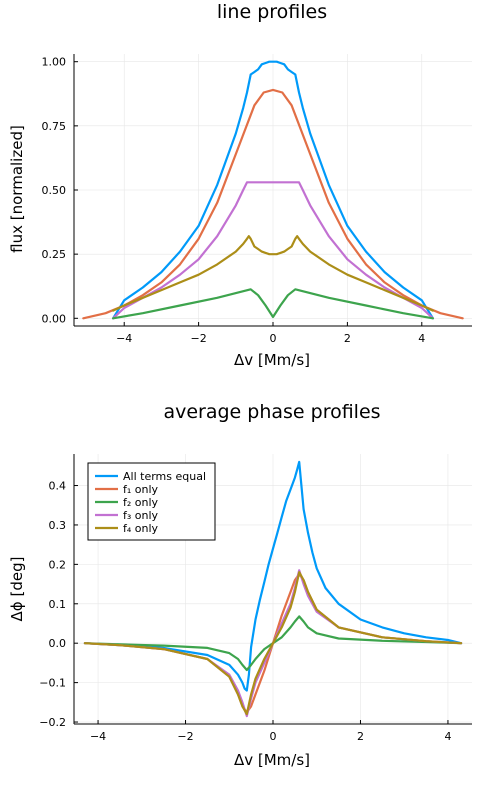  What do you see at coordinates (54, 254) in the screenshot?
I see `y-tick-label: 0.25` at bounding box center [54, 254].